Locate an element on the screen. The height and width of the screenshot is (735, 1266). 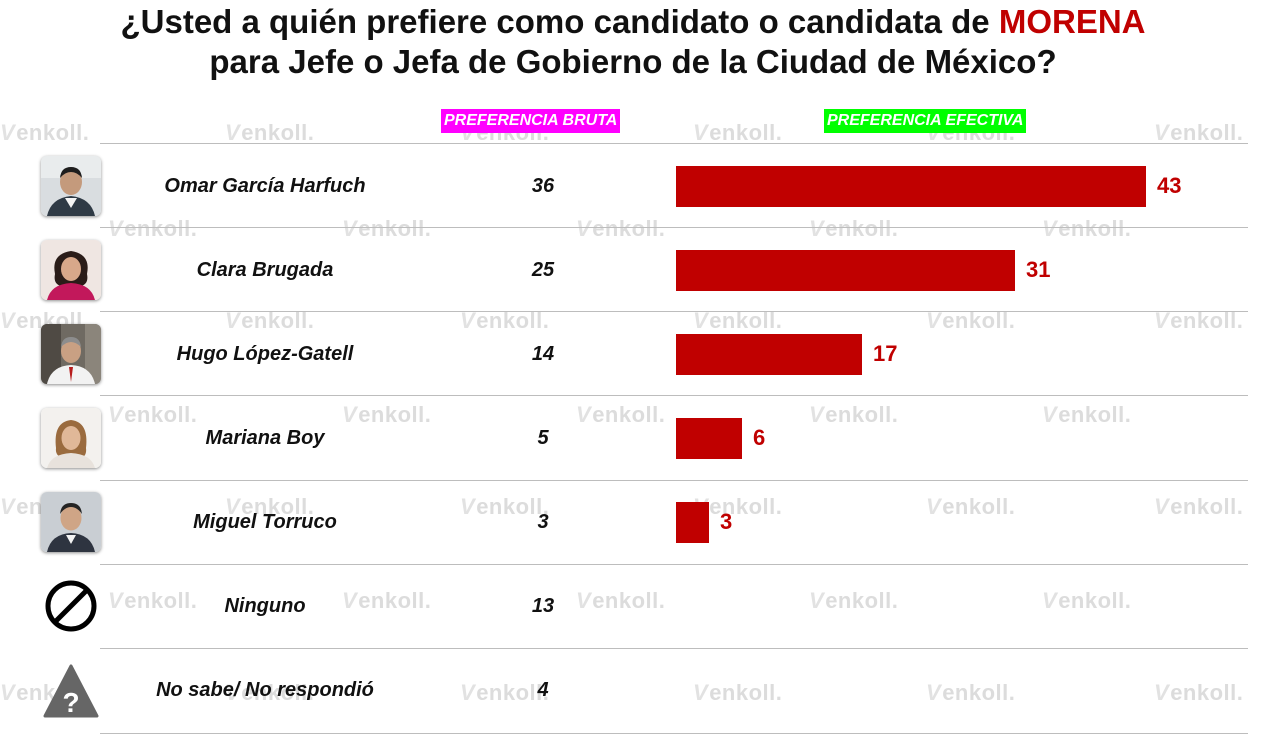
preferencia-bruta-value: 14 is located at coordinates (543, 354).